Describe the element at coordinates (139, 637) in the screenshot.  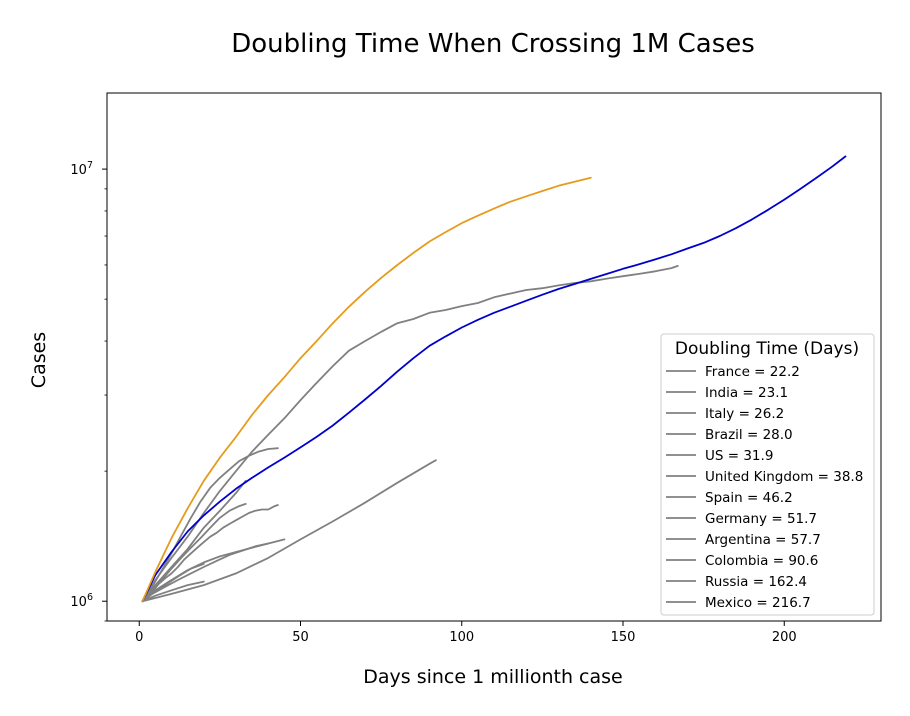
I see `x-tick-label-0: 0` at that location.